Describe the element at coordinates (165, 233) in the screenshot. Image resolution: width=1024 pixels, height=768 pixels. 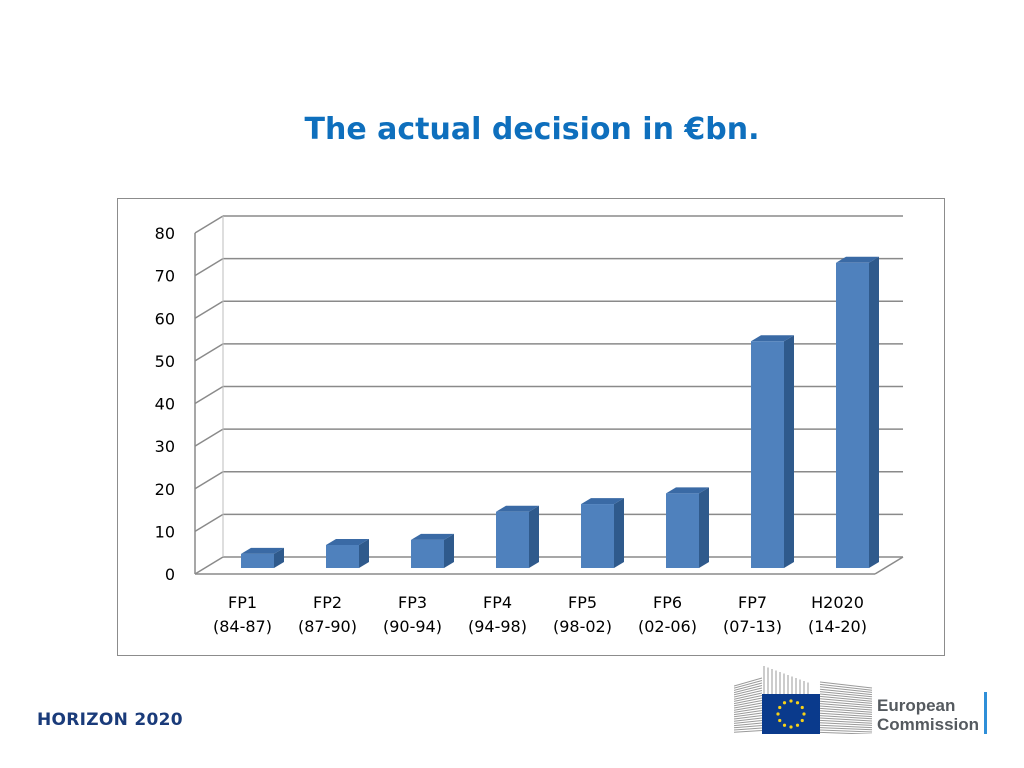
I see `y-tick-label: 80` at that location.